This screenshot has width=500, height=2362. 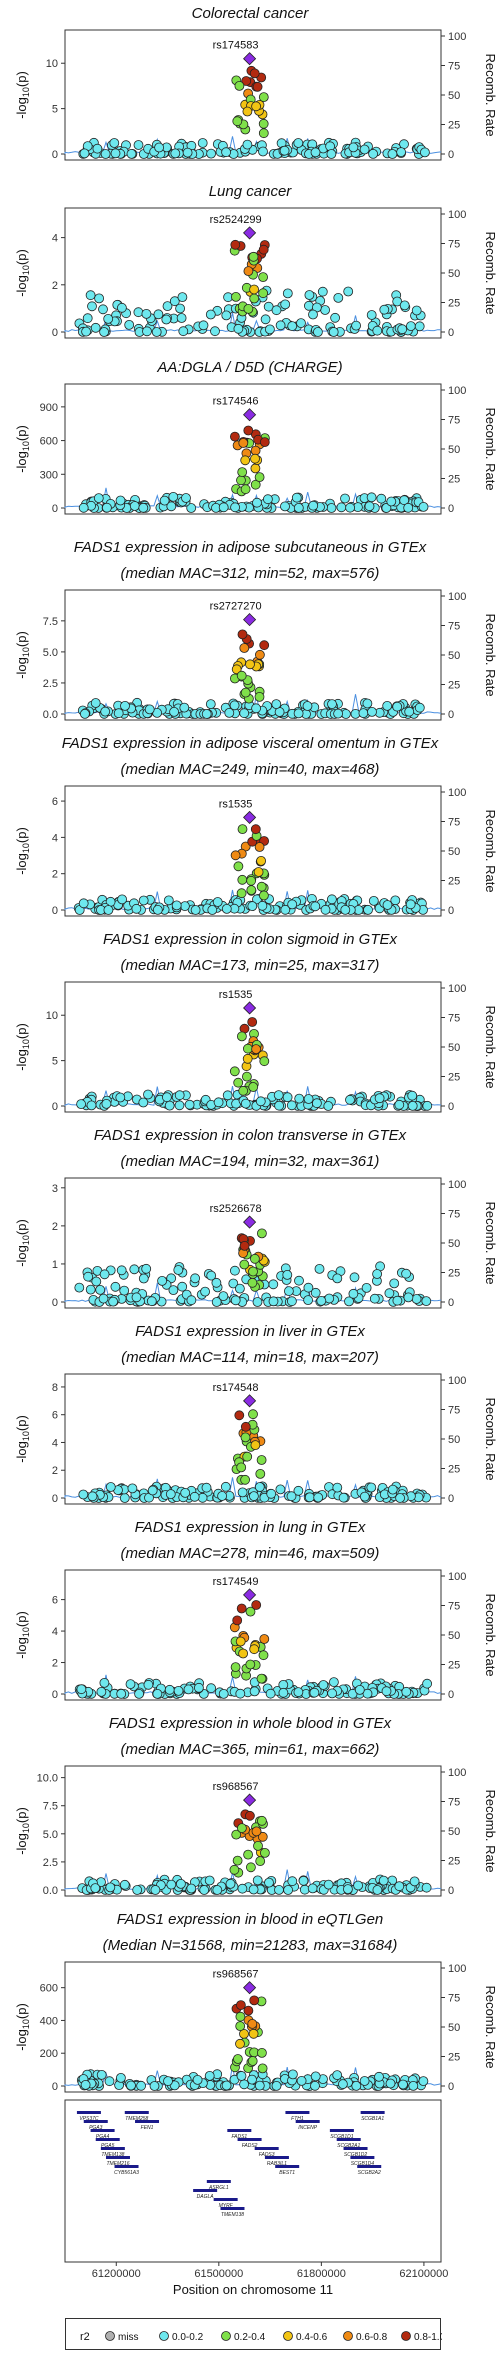 What do you see at coordinates (55, 1443) in the screenshot?
I see `y-tick-label: 4` at bounding box center [55, 1443].